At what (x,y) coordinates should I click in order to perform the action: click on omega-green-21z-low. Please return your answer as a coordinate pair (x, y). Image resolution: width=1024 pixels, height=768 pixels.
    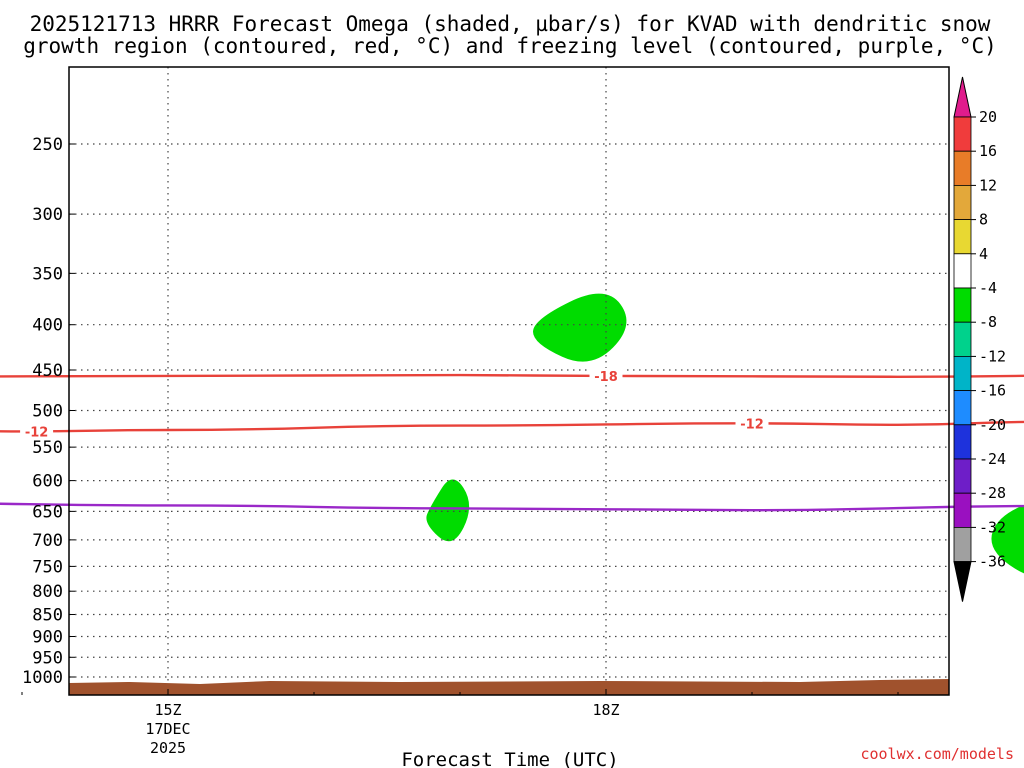
    Looking at the image, I should click on (1007, 539).